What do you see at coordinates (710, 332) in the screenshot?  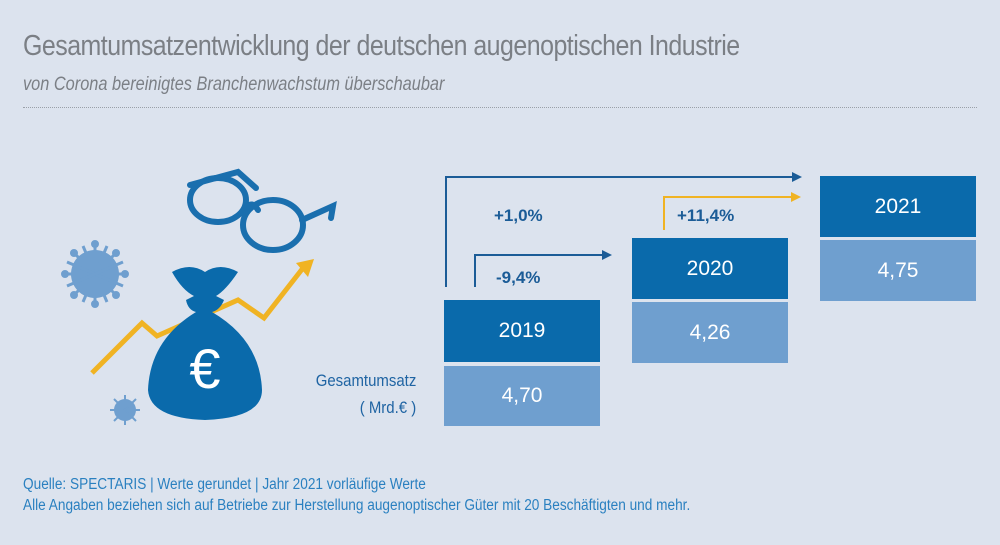 I see `value-box-2020: 4,26` at bounding box center [710, 332].